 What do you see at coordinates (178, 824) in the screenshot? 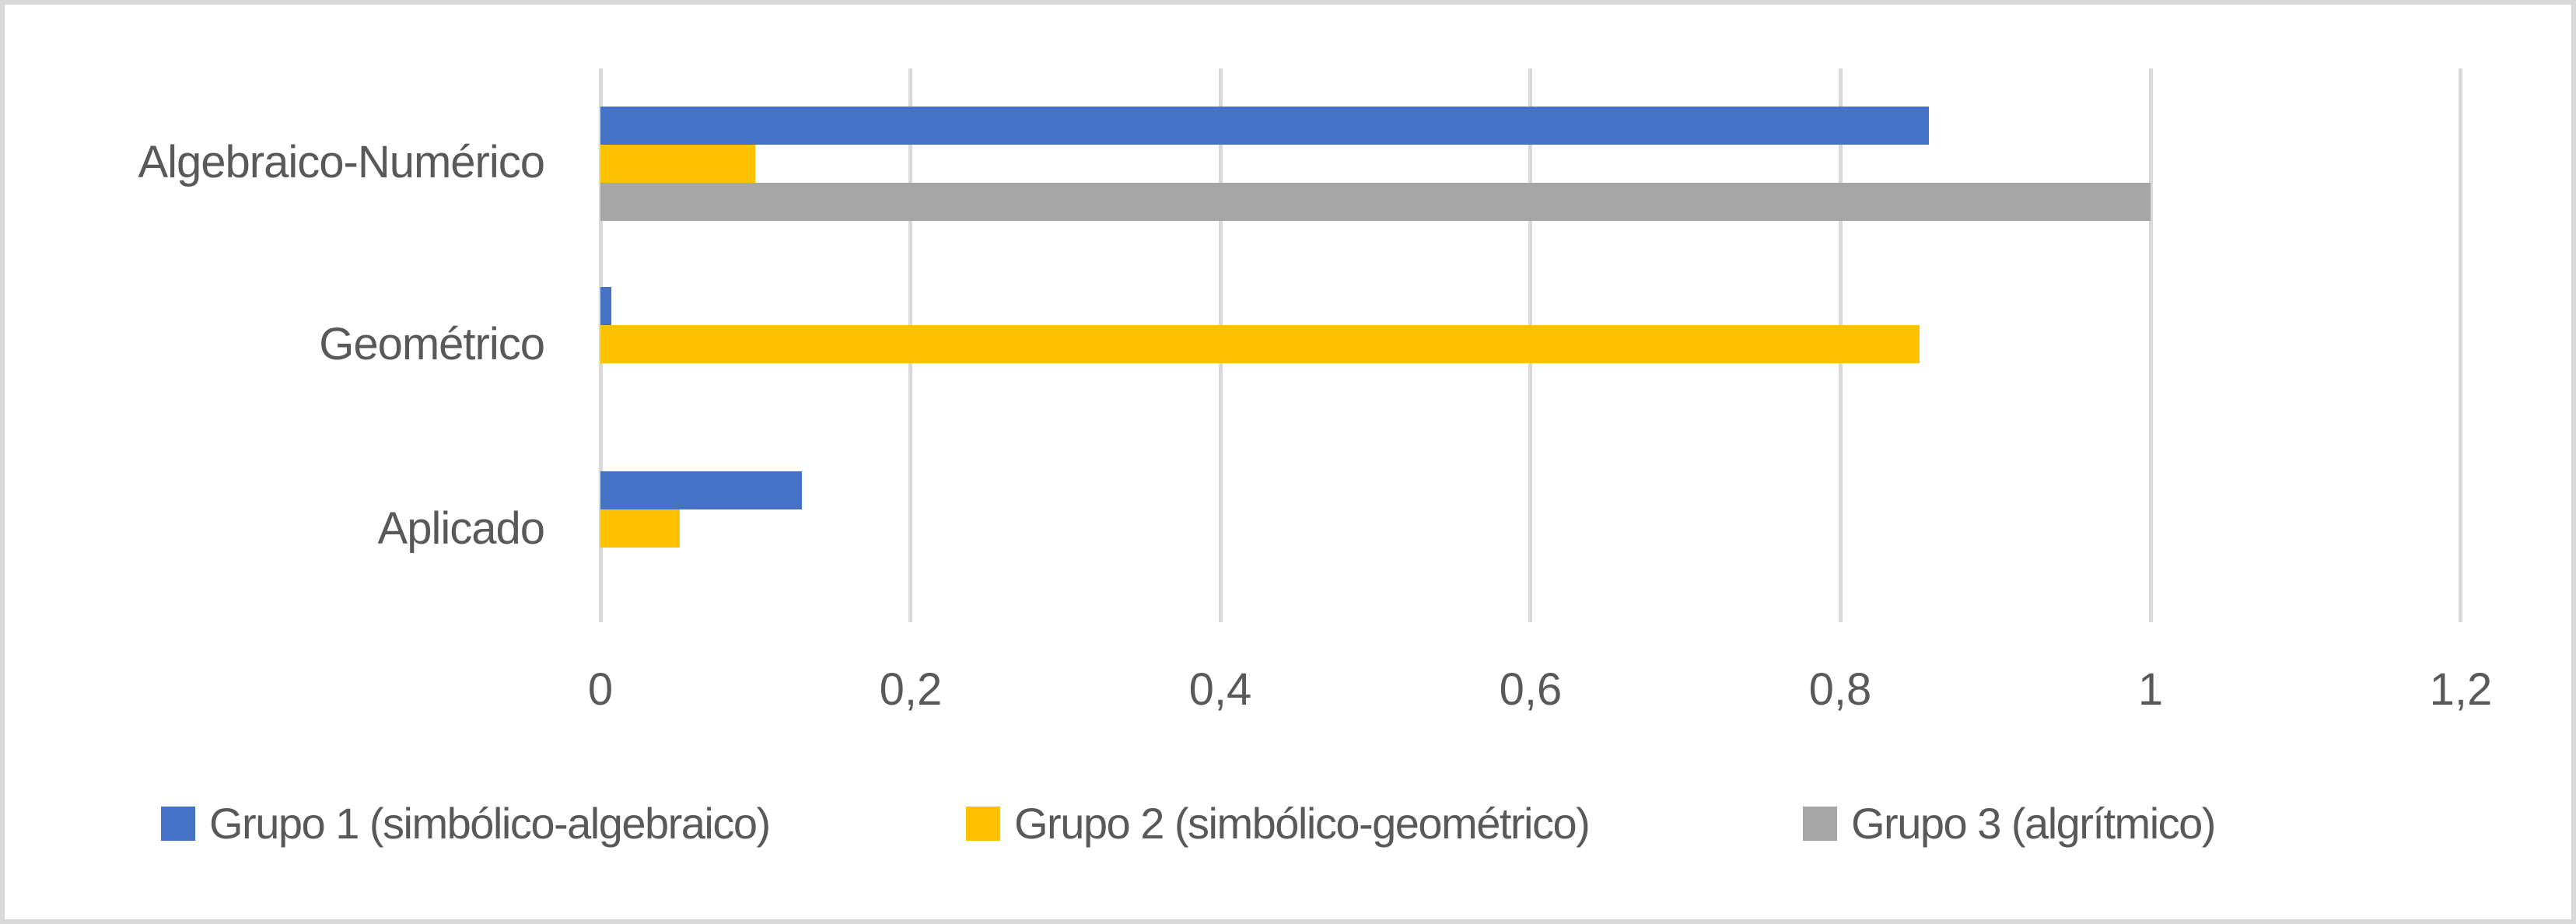
I see `legend-swatch-blue-icon` at bounding box center [178, 824].